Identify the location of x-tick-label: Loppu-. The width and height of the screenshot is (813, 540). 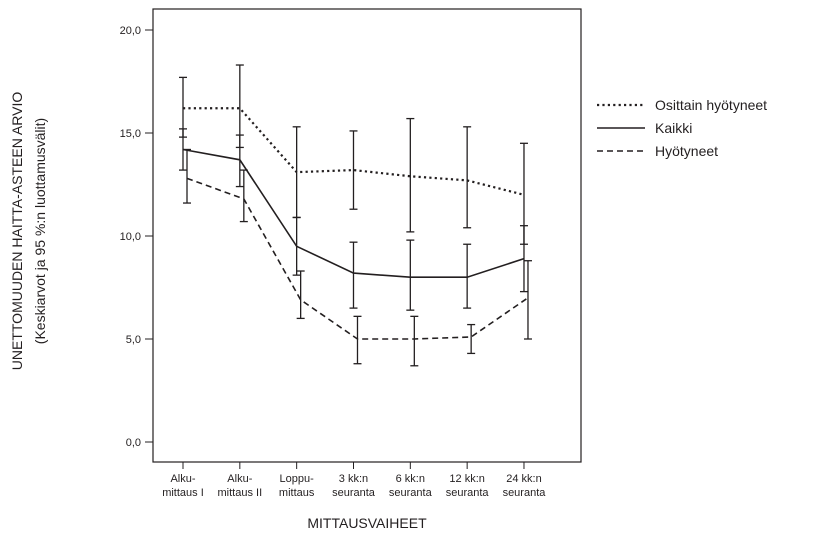
(297, 479).